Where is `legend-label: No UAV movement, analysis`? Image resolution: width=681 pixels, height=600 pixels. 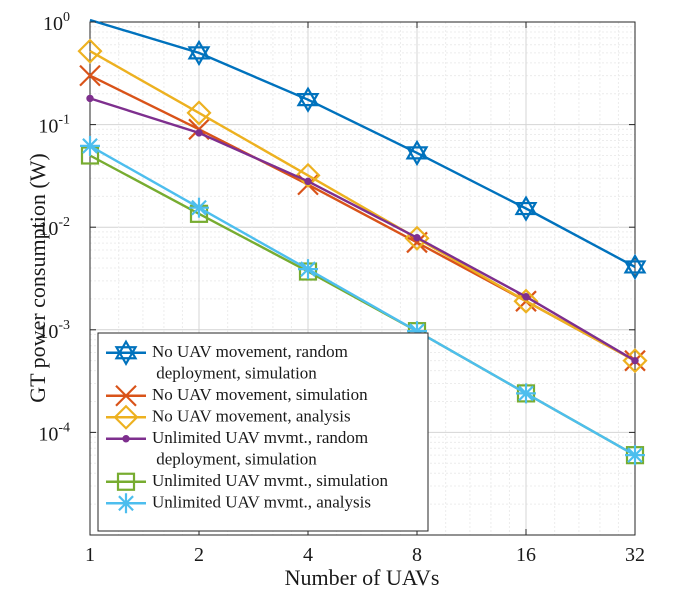
legend-label: No UAV movement, analysis is located at coordinates (251, 416).